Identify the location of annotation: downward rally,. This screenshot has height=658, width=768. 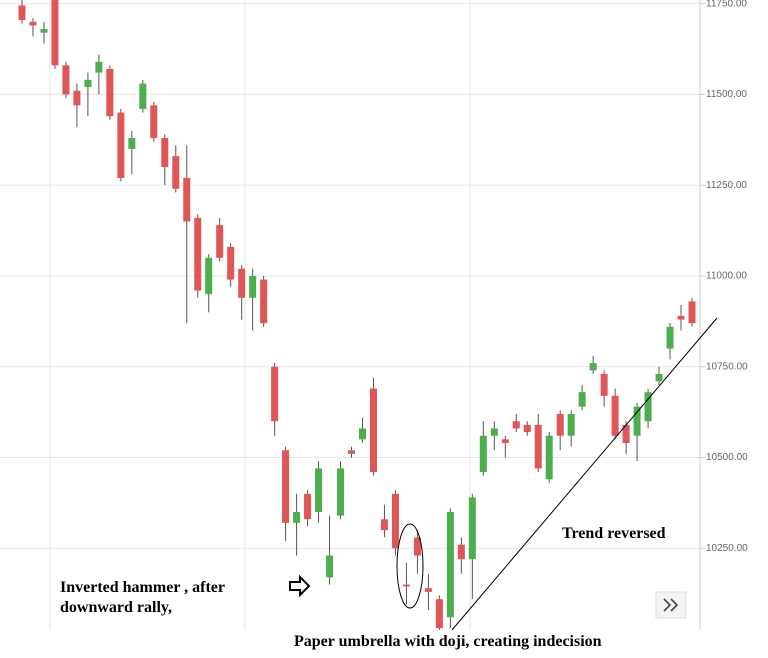
(116, 607).